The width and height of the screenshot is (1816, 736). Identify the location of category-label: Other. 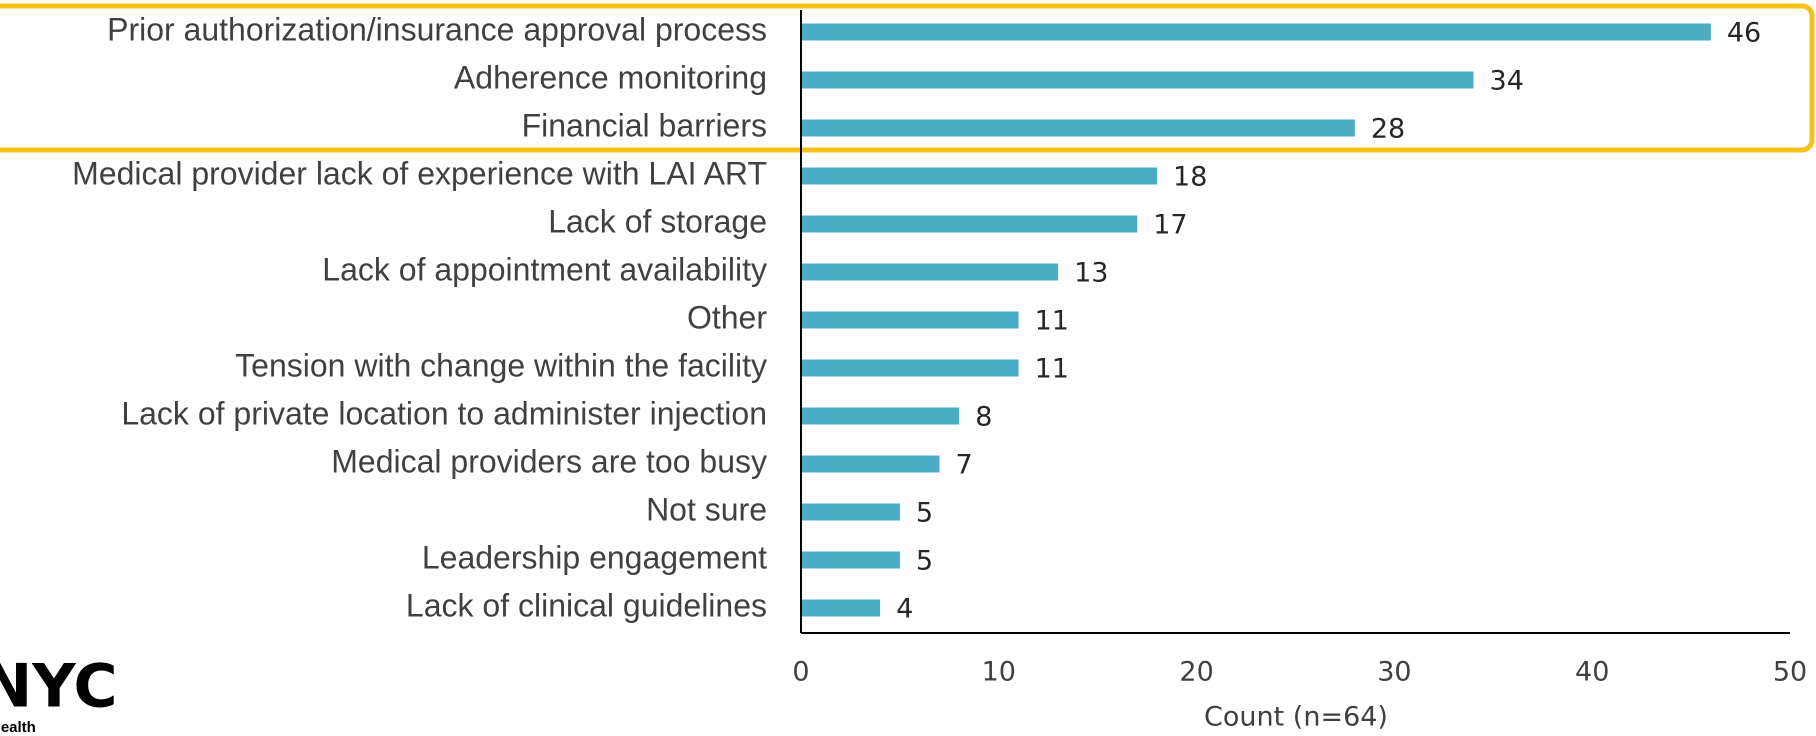
(727, 317).